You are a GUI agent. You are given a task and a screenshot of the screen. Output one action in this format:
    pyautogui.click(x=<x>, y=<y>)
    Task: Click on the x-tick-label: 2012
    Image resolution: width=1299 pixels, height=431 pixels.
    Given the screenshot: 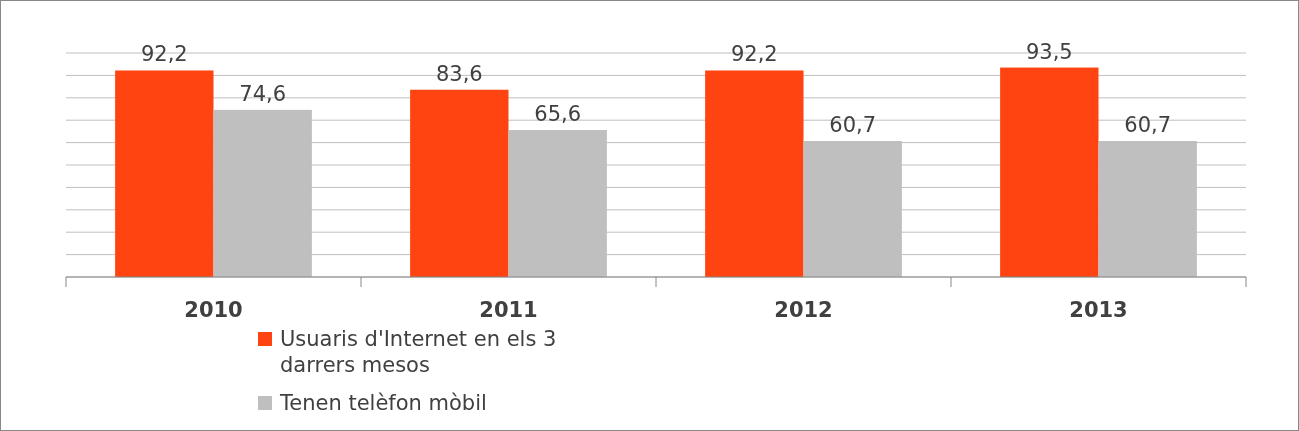 What is the action you would take?
    pyautogui.click(x=803, y=310)
    